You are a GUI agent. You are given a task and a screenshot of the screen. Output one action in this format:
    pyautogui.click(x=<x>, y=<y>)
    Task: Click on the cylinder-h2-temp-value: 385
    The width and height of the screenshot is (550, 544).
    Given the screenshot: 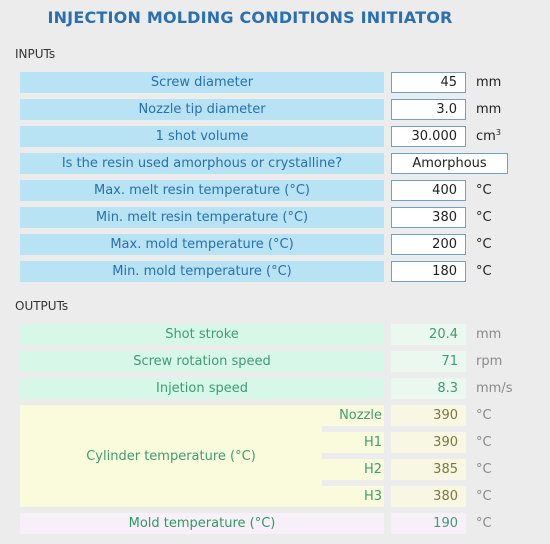 What is the action you would take?
    pyautogui.click(x=428, y=469)
    